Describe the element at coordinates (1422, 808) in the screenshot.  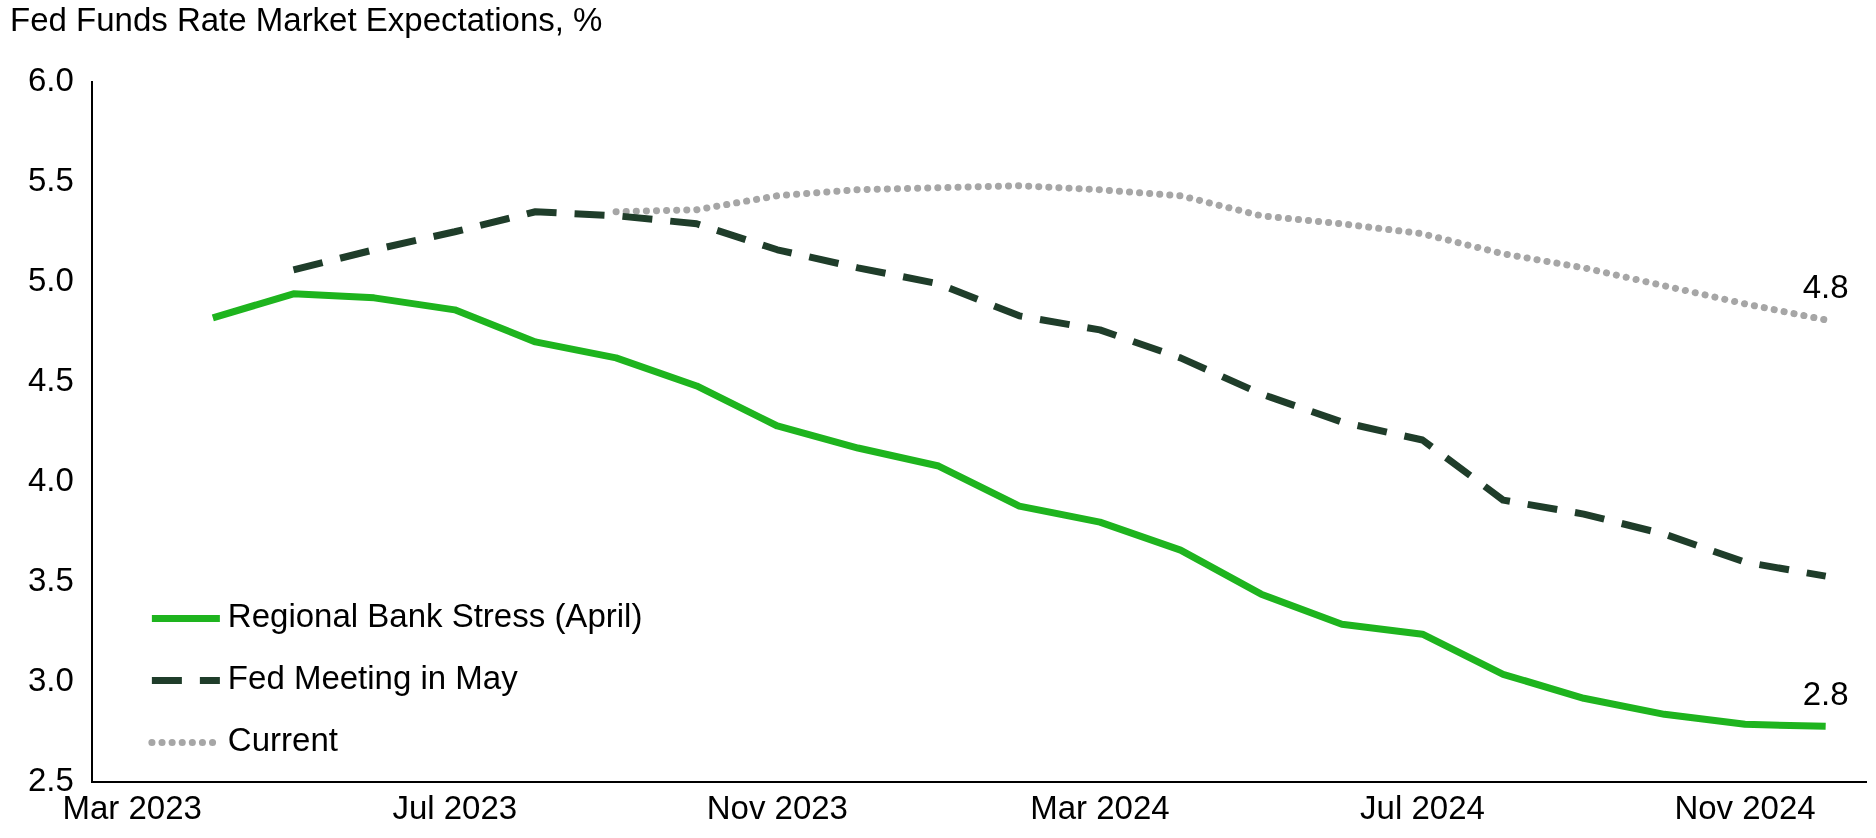
I see `x-tick-label: Jul 2024` at that location.